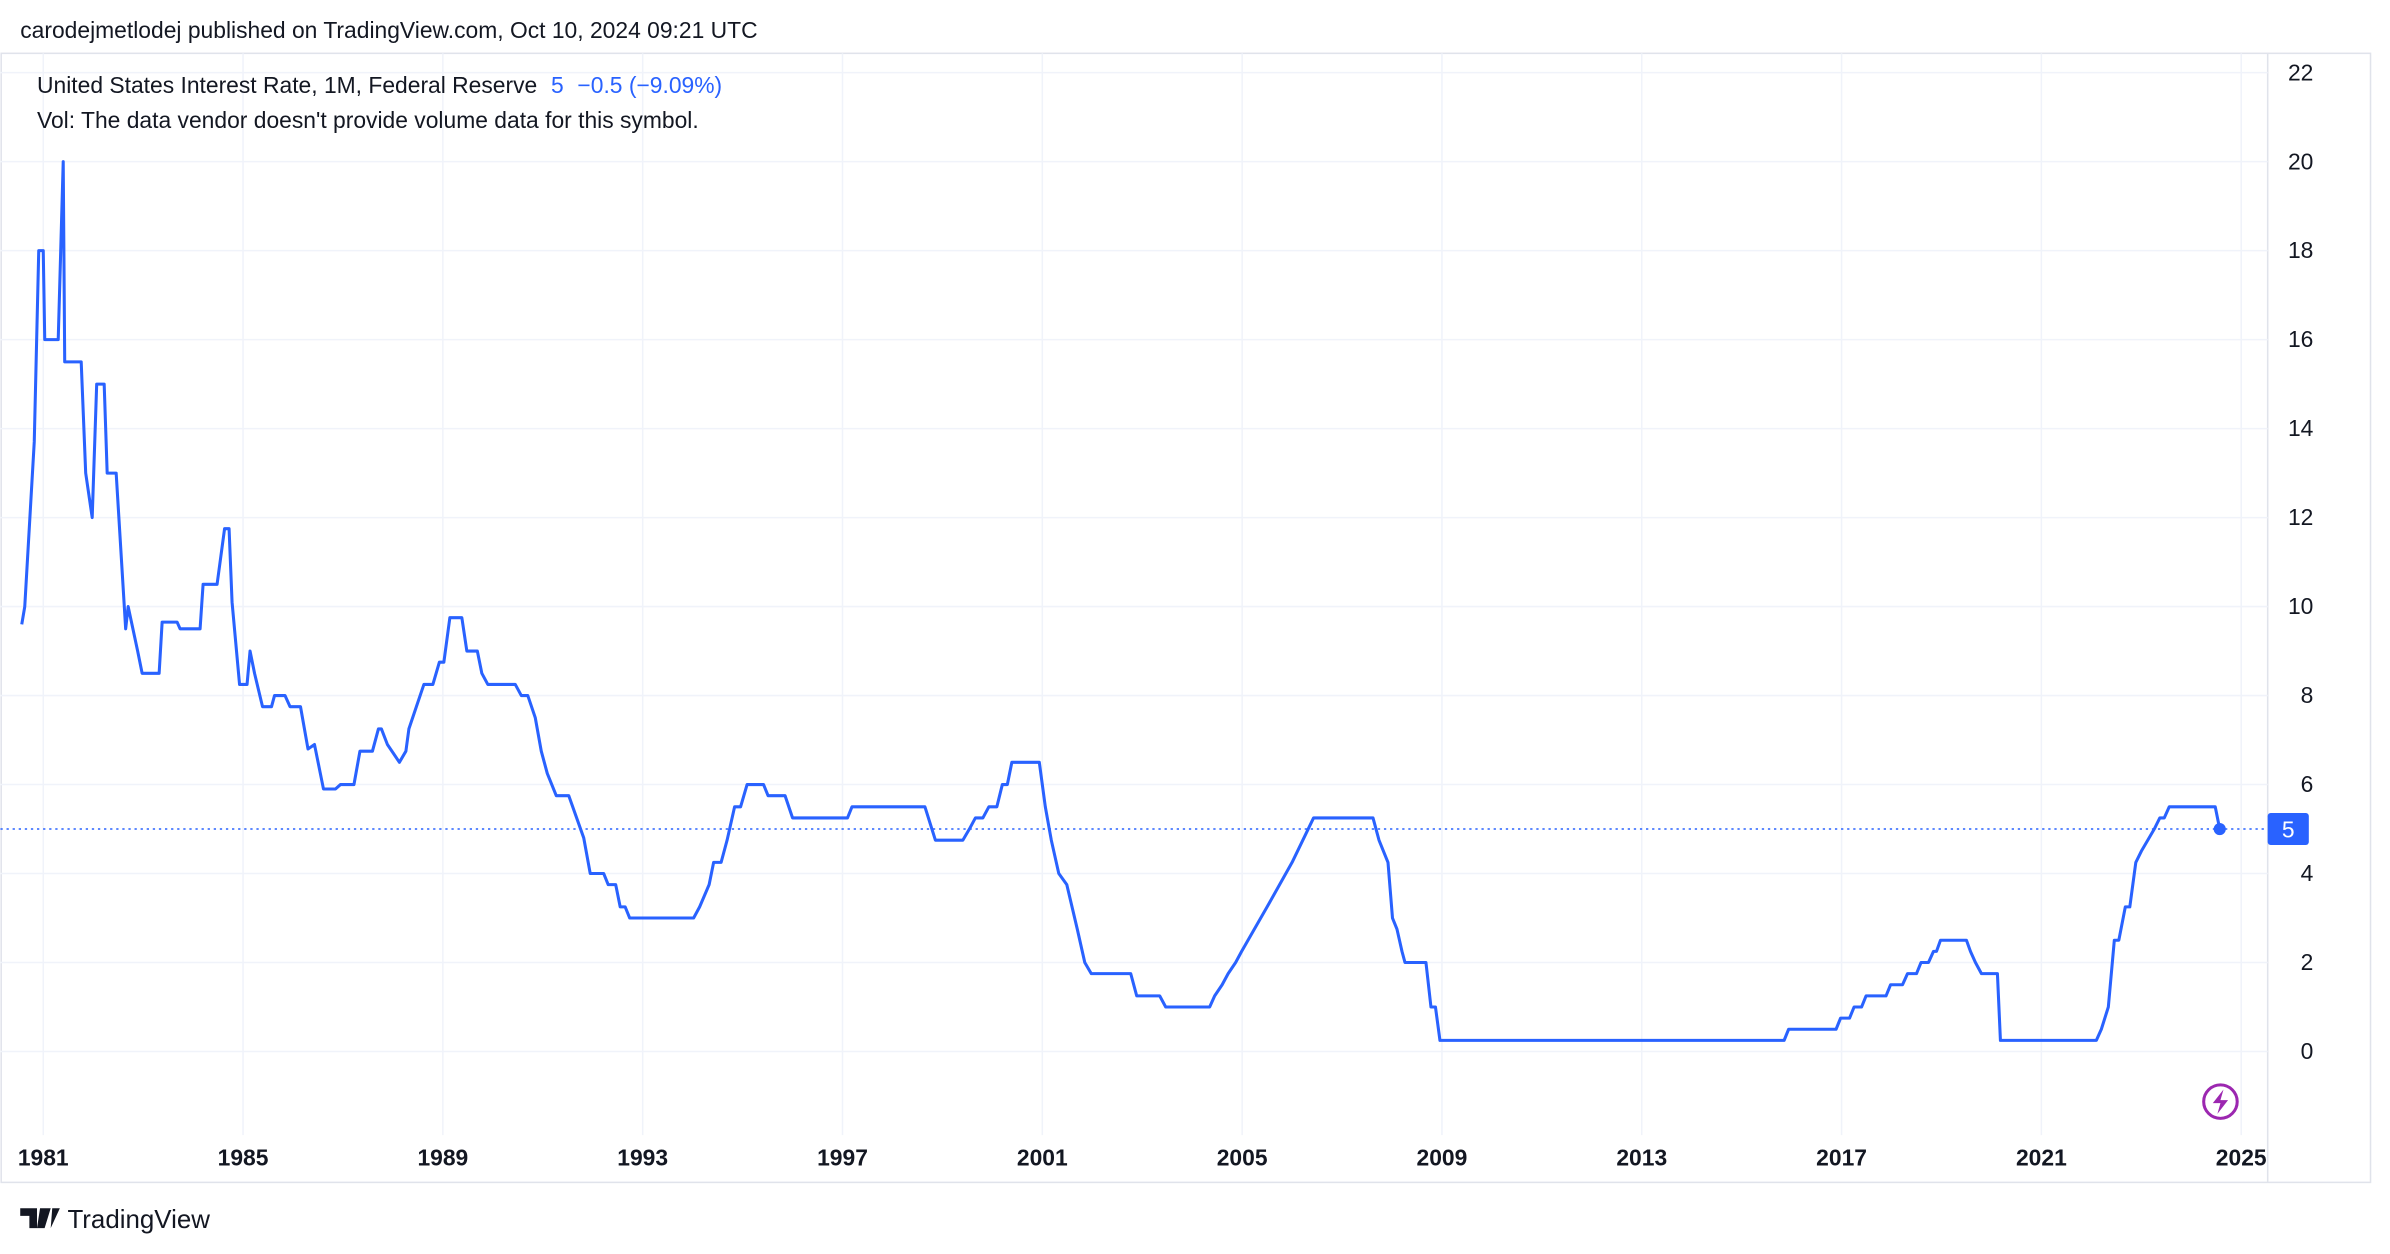 This screenshot has height=1254, width=2390. Describe the element at coordinates (649, 85) in the screenshot. I see `legend-change: −0.5 (−9.09%)` at that location.